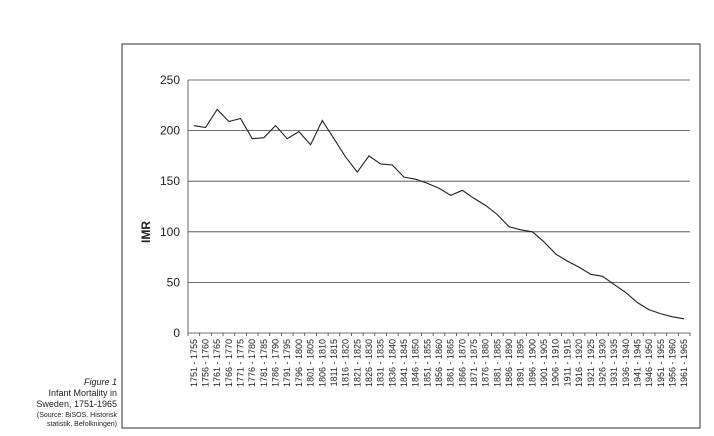 The height and width of the screenshot is (436, 714). What do you see at coordinates (170, 131) in the screenshot?
I see `y-tick-label: 200` at bounding box center [170, 131].